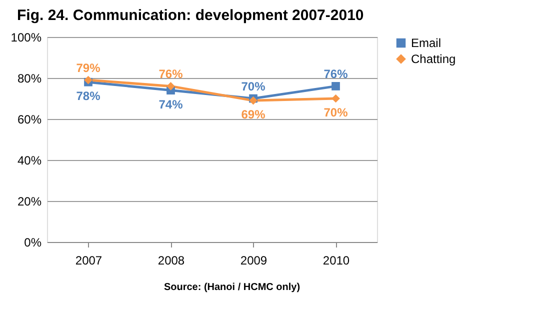  Describe the element at coordinates (336, 261) in the screenshot. I see `x-tick-label: 2010` at that location.